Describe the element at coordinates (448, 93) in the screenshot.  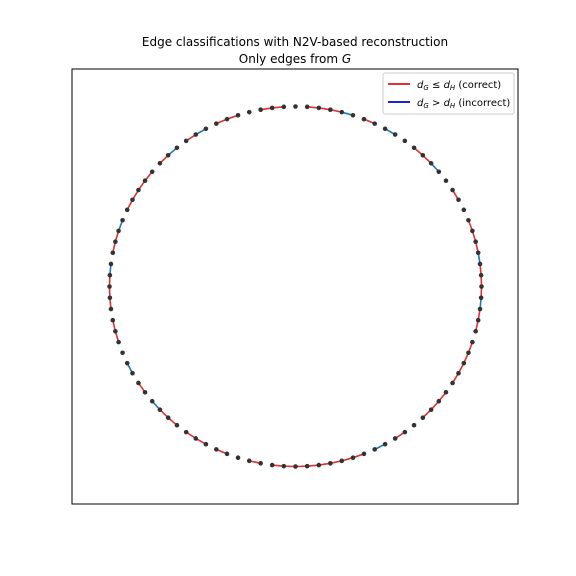
I see `legend: dG ≤ dH (correct) dG > dH (incorrect)` at that location.